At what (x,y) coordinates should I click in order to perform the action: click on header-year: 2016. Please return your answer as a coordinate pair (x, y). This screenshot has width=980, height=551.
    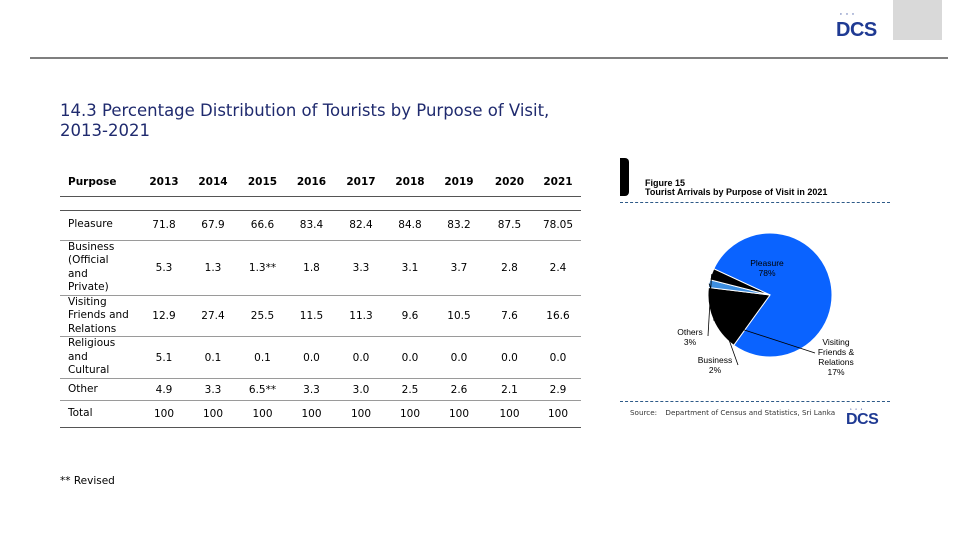
    Looking at the image, I should click on (311, 182).